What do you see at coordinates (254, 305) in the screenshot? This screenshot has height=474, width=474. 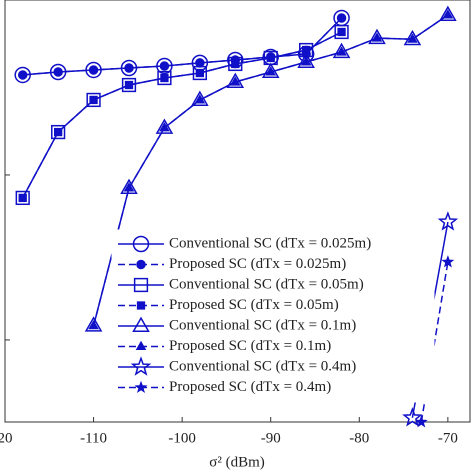 I see `legend-label: Proposed SC (dTx = 0.05m)` at bounding box center [254, 305].